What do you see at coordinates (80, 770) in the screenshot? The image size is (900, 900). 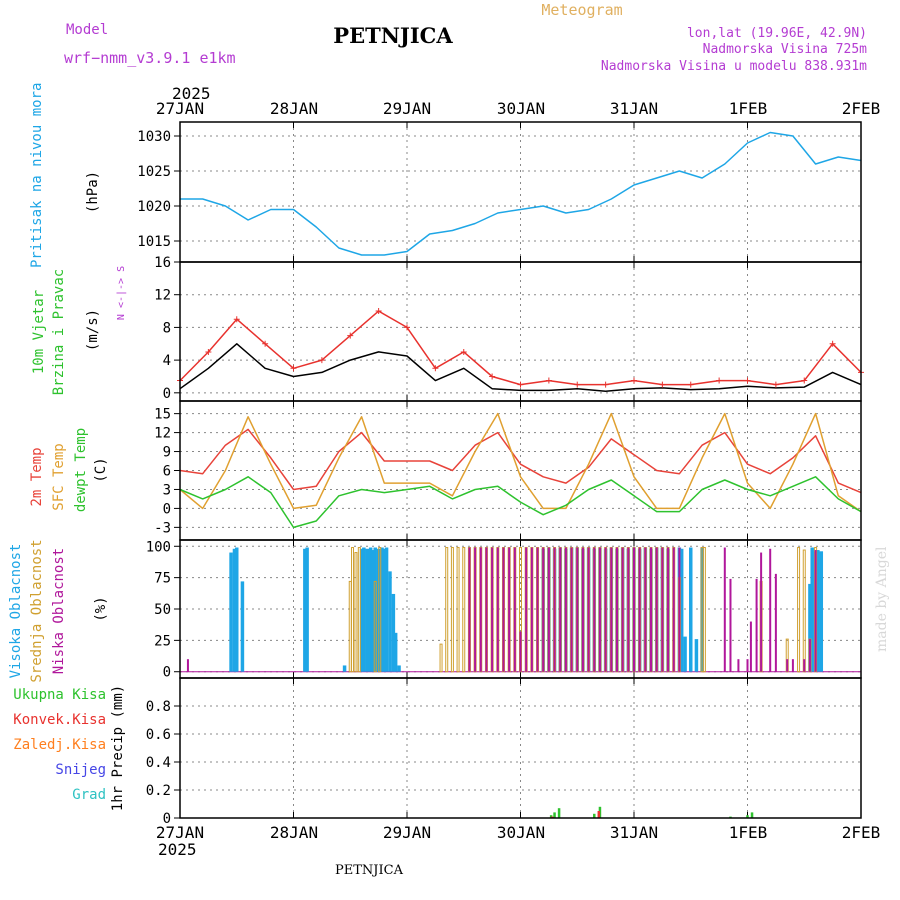 I see `precip-legend-3: Snijeg` at bounding box center [80, 770].